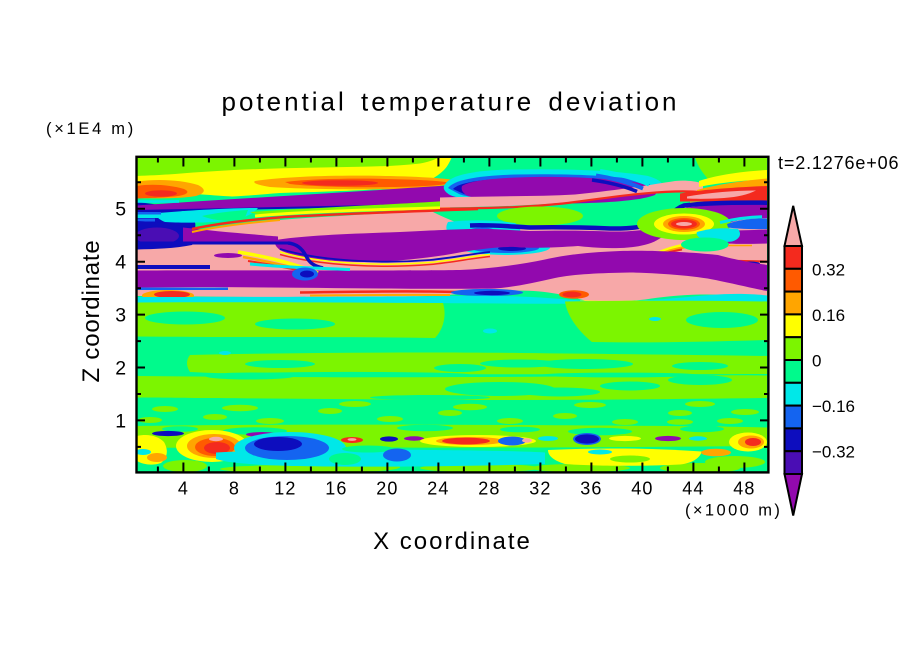 This screenshot has width=904, height=654. I want to click on svg-text: −0.16, so click(833, 406).